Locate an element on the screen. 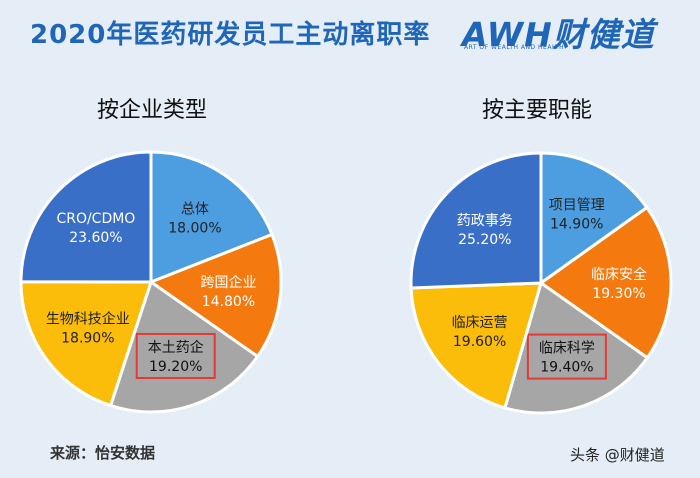 The height and width of the screenshot is (478, 700). slice-value-1-4: 25.20% is located at coordinates (484, 240).